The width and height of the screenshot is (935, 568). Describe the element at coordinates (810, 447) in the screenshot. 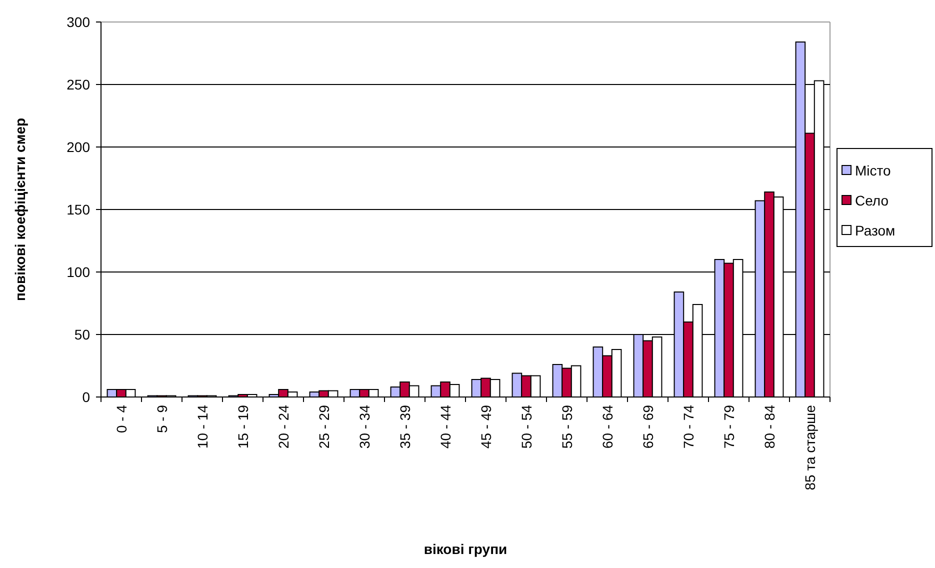

I see `x-tick-label: 85 та старше` at that location.